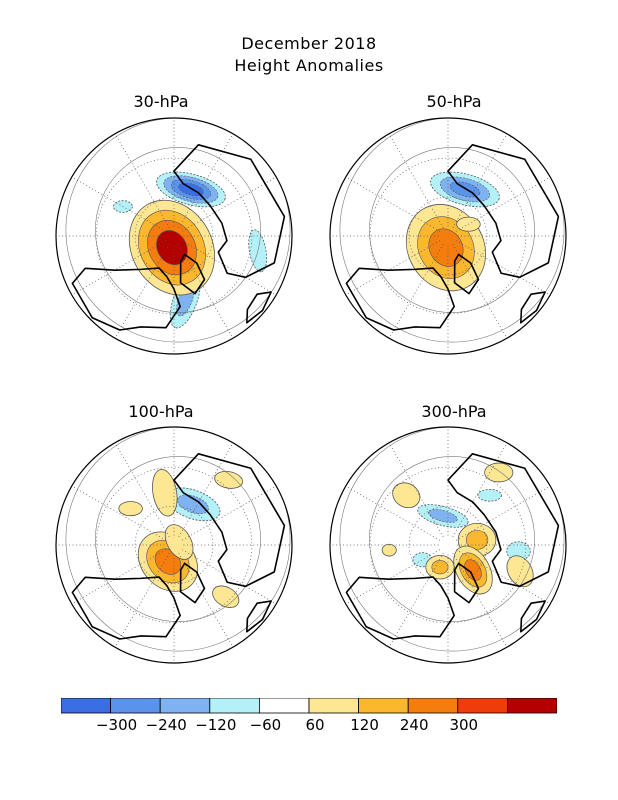 The width and height of the screenshot is (618, 800). I want to click on polar-map-30hpa, so click(174, 236).